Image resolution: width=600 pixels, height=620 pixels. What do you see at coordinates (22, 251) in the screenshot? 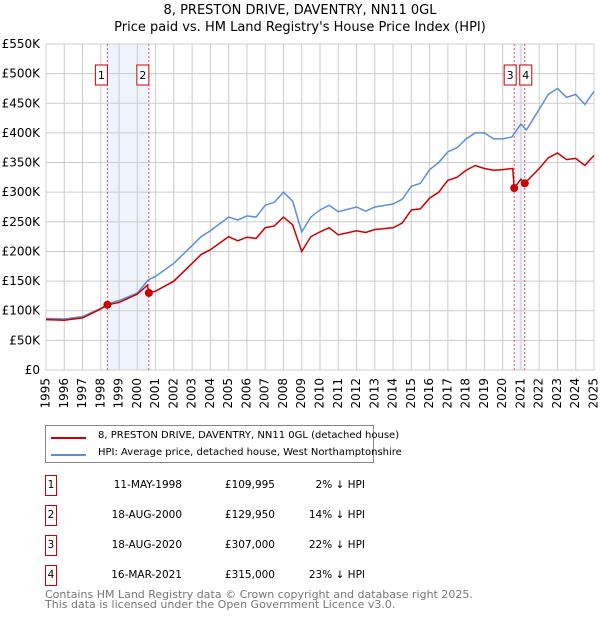
I see `y-tick-label: £200K` at bounding box center [22, 251].